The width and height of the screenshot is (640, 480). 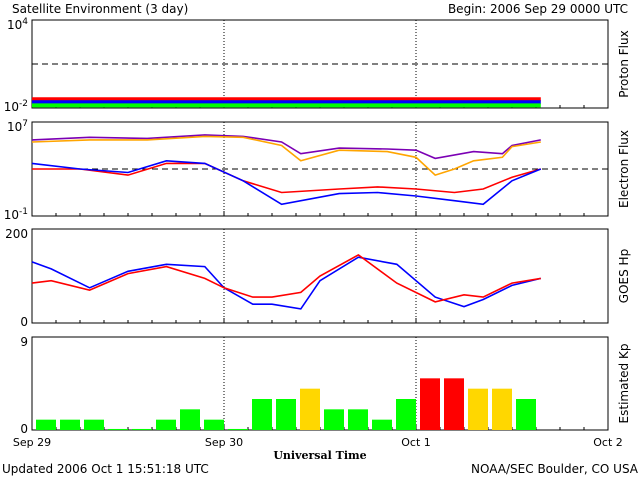 I want to click on panel-2-series-orange, so click(x=286, y=156).